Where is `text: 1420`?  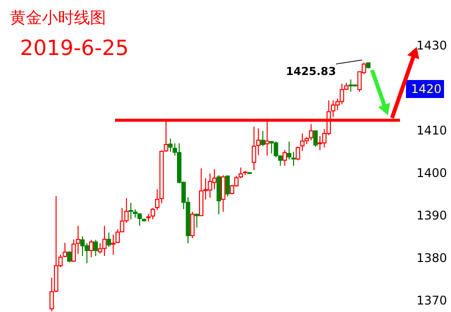 text: 1420 is located at coordinates (426, 89).